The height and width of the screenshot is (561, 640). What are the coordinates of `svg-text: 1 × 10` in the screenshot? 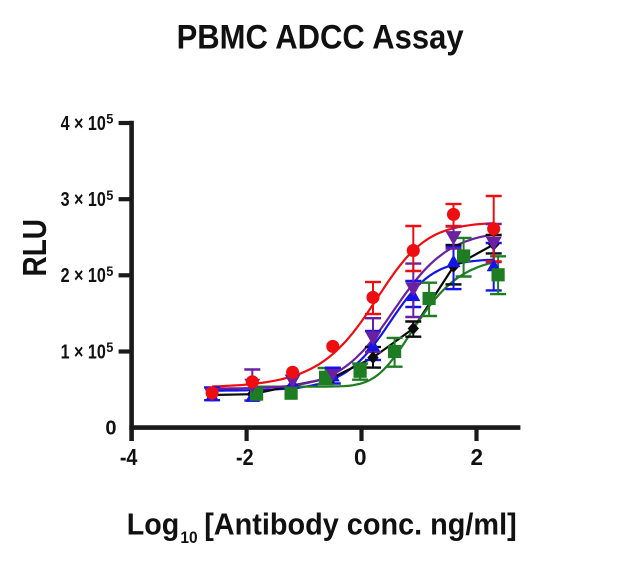 It's located at (83, 352).